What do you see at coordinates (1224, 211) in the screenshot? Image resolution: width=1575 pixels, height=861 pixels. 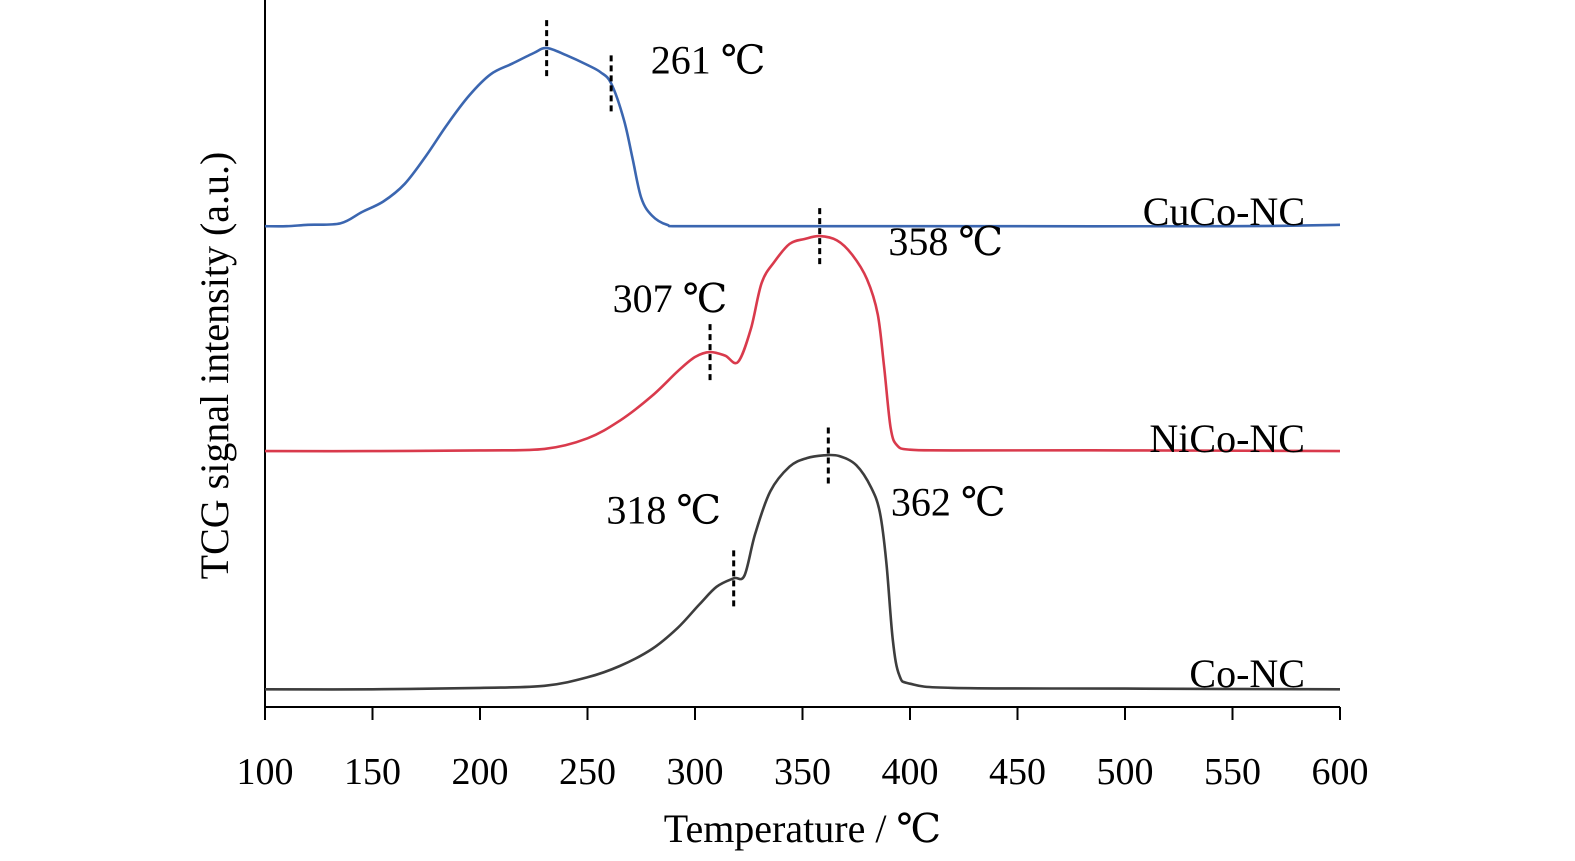 I see `curve-label-cuco-nc: CuCo-NC` at bounding box center [1224, 211].